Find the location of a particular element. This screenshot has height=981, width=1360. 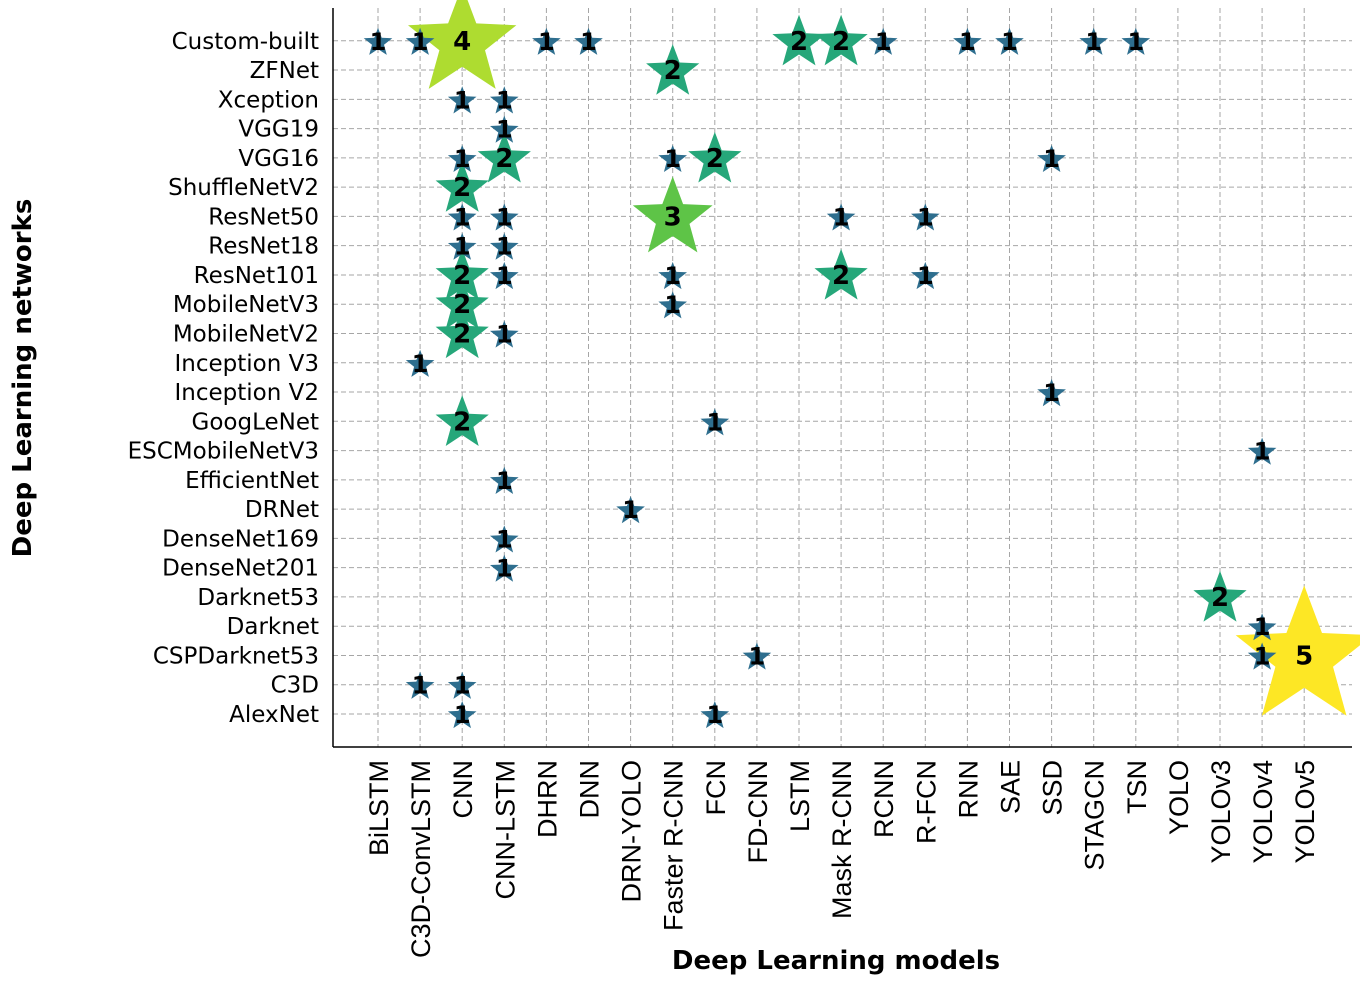

y-tick-label: Darknet is located at coordinates (273, 627).